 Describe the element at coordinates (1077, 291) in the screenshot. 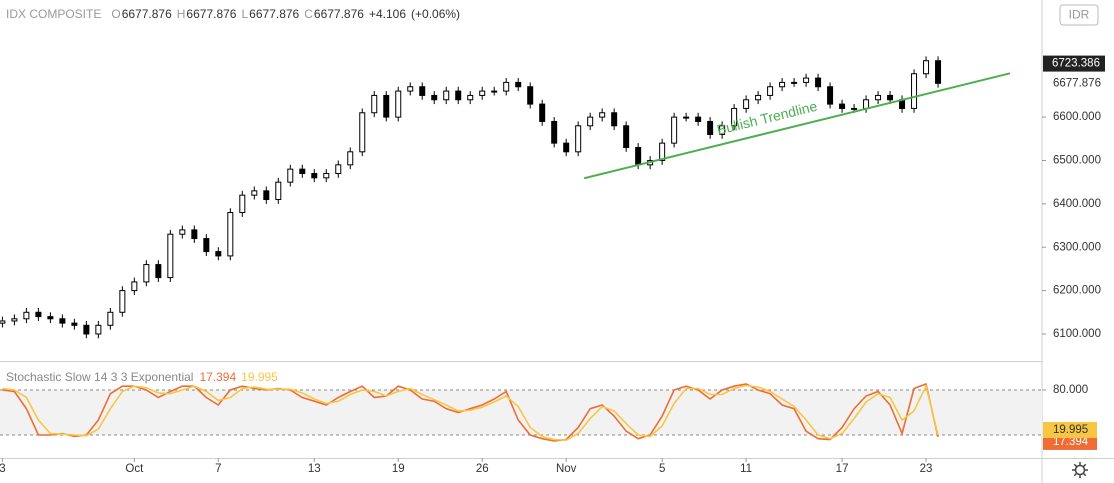

I see `y-tick-label: 6200.000` at that location.